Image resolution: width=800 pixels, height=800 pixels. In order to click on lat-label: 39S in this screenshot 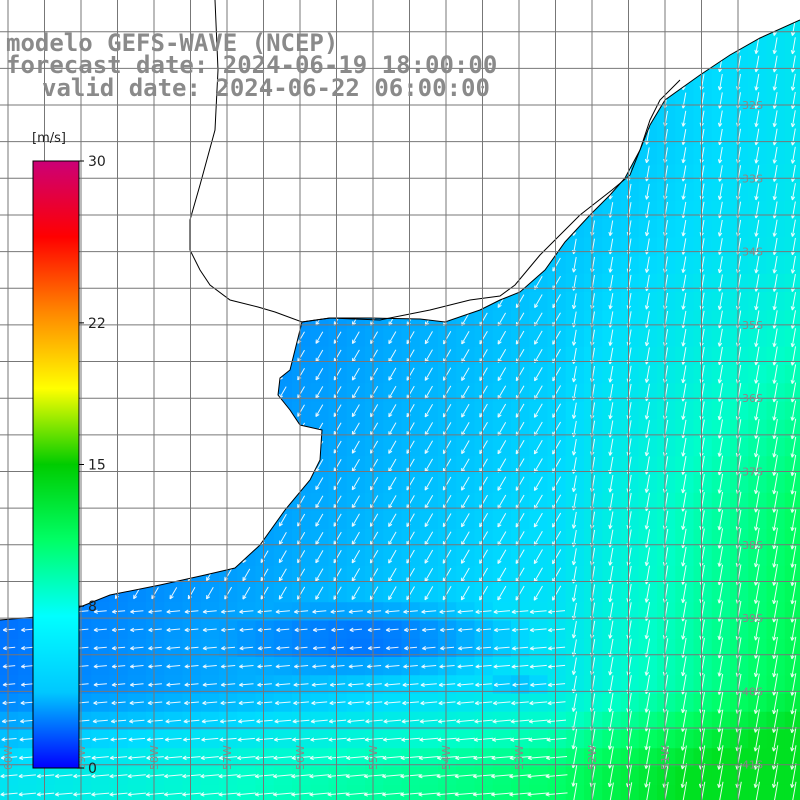, I will do `click(752, 618)`.